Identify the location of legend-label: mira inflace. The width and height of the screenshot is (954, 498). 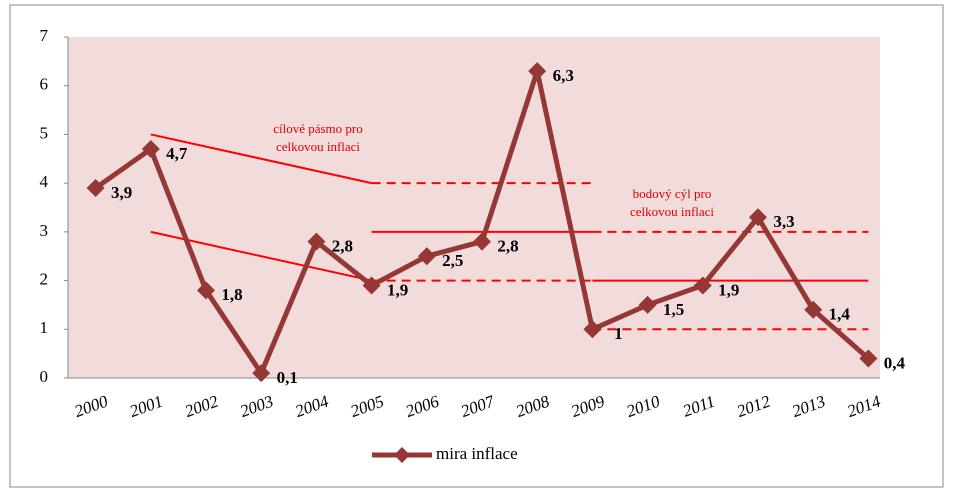
(477, 453).